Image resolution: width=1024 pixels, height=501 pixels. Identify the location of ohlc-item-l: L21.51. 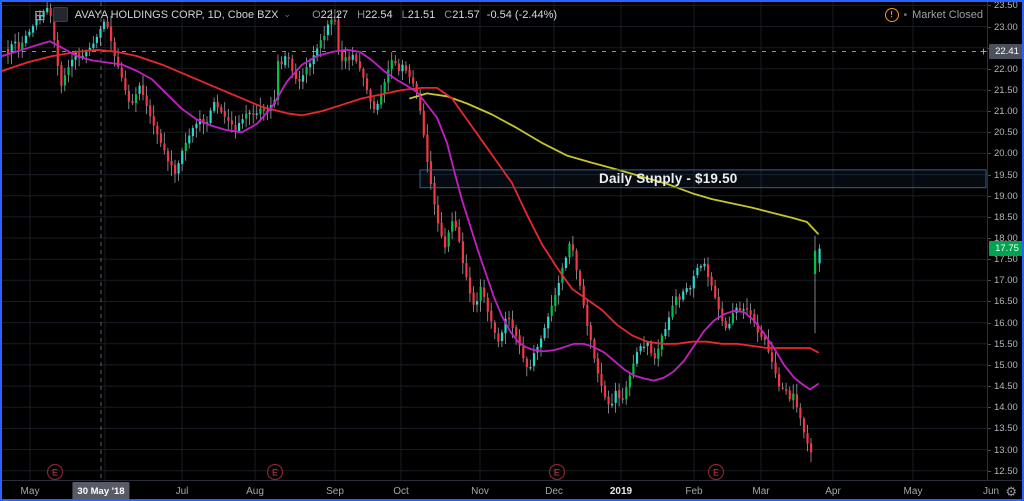
(418, 14).